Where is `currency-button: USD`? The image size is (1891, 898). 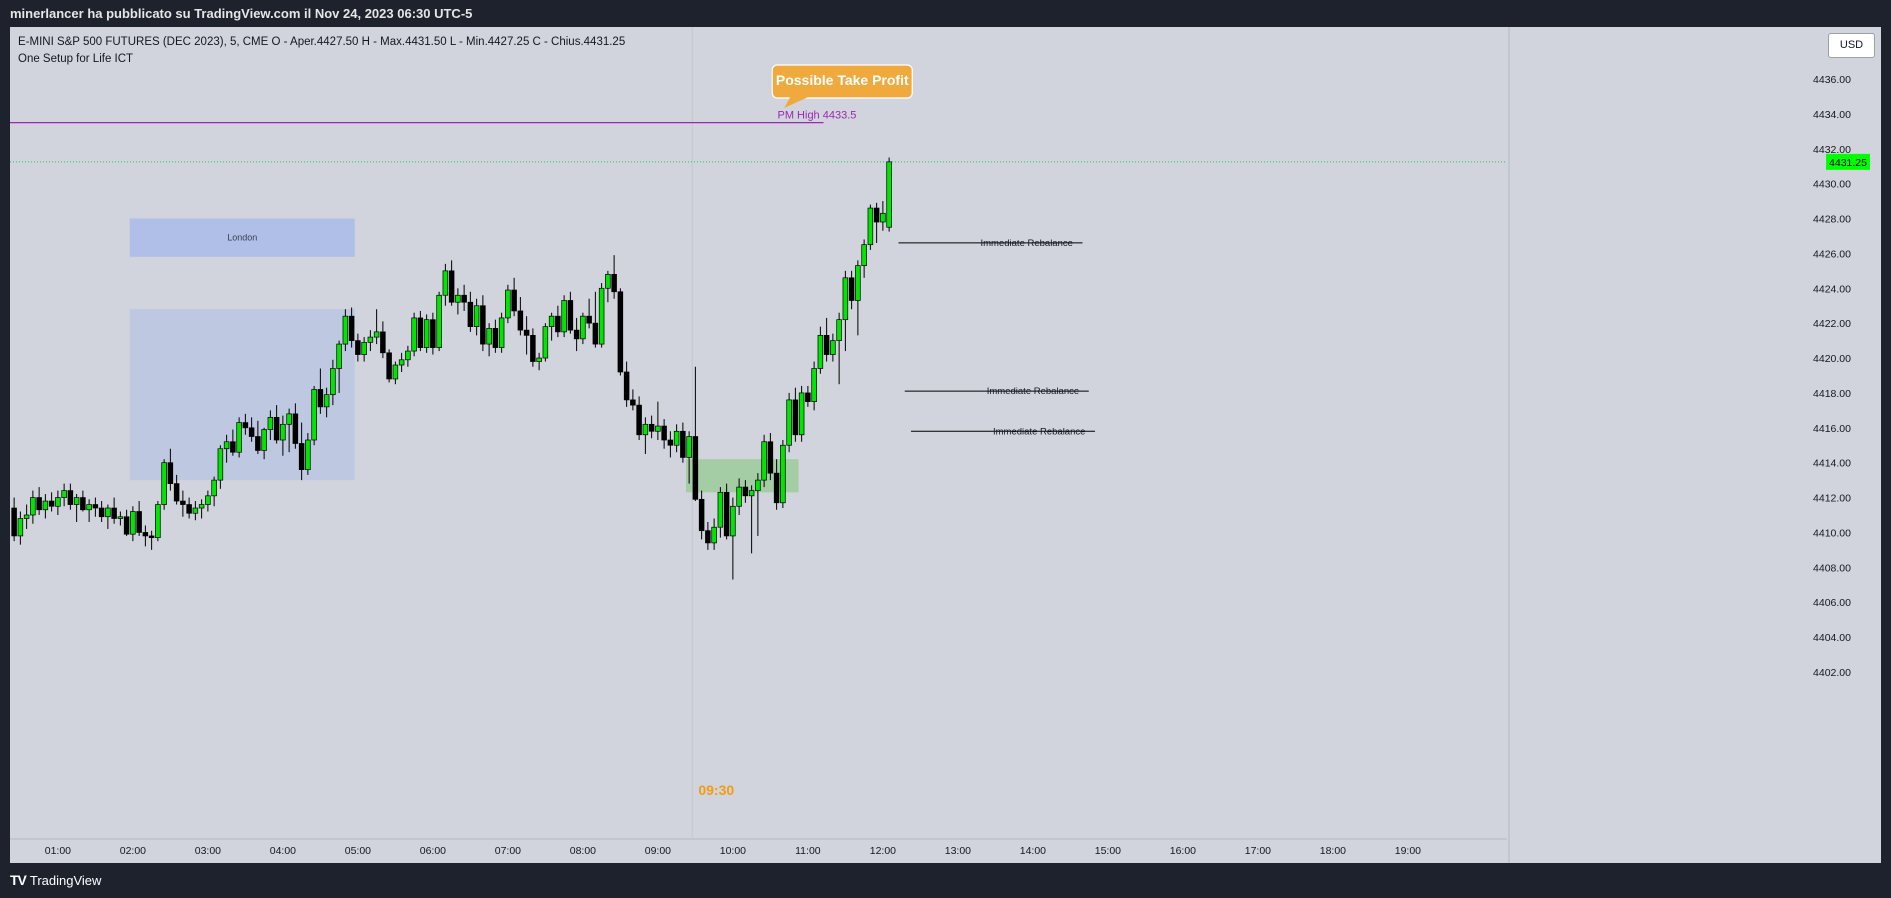
currency-button: USD is located at coordinates (1851, 45).